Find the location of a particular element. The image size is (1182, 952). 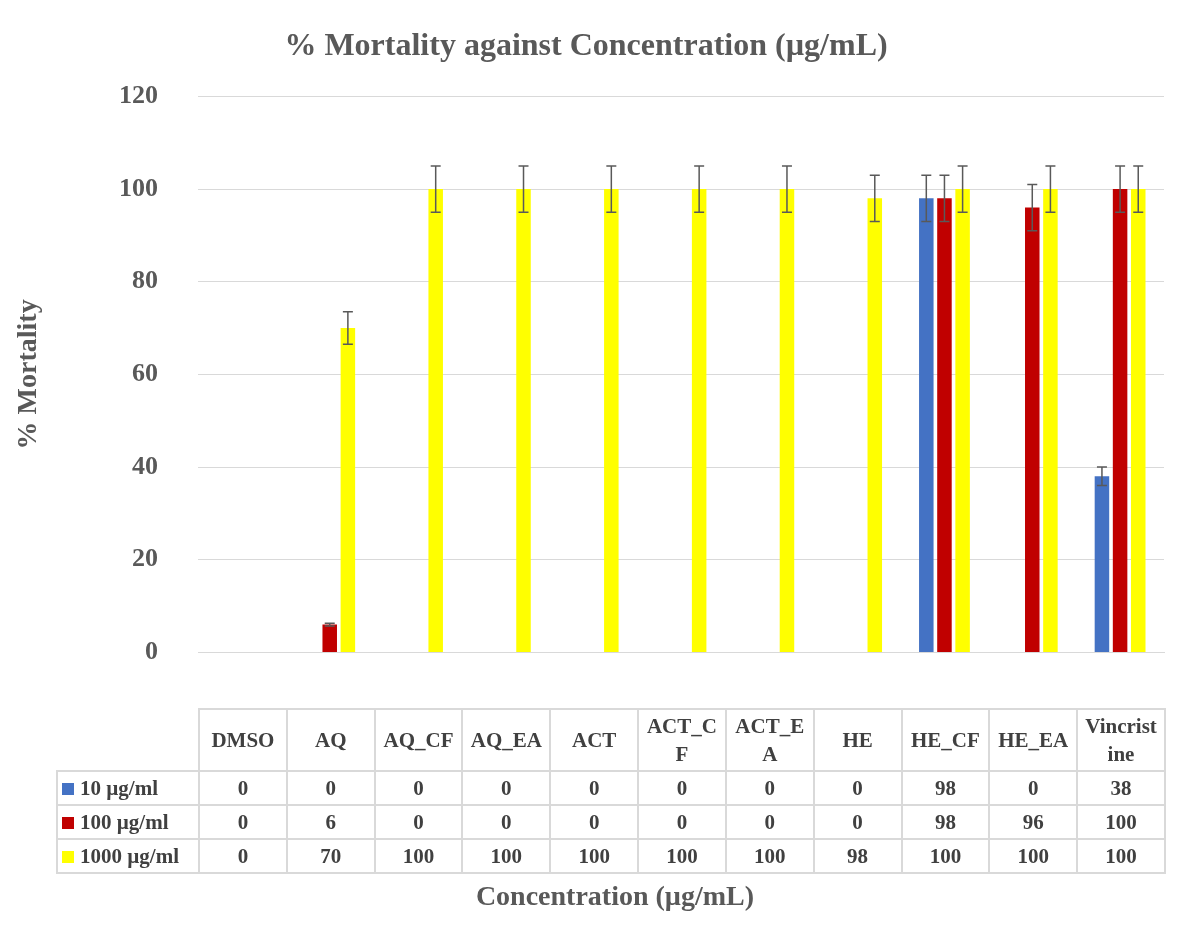

legend-label: 100 µg/ml is located at coordinates (124, 821).